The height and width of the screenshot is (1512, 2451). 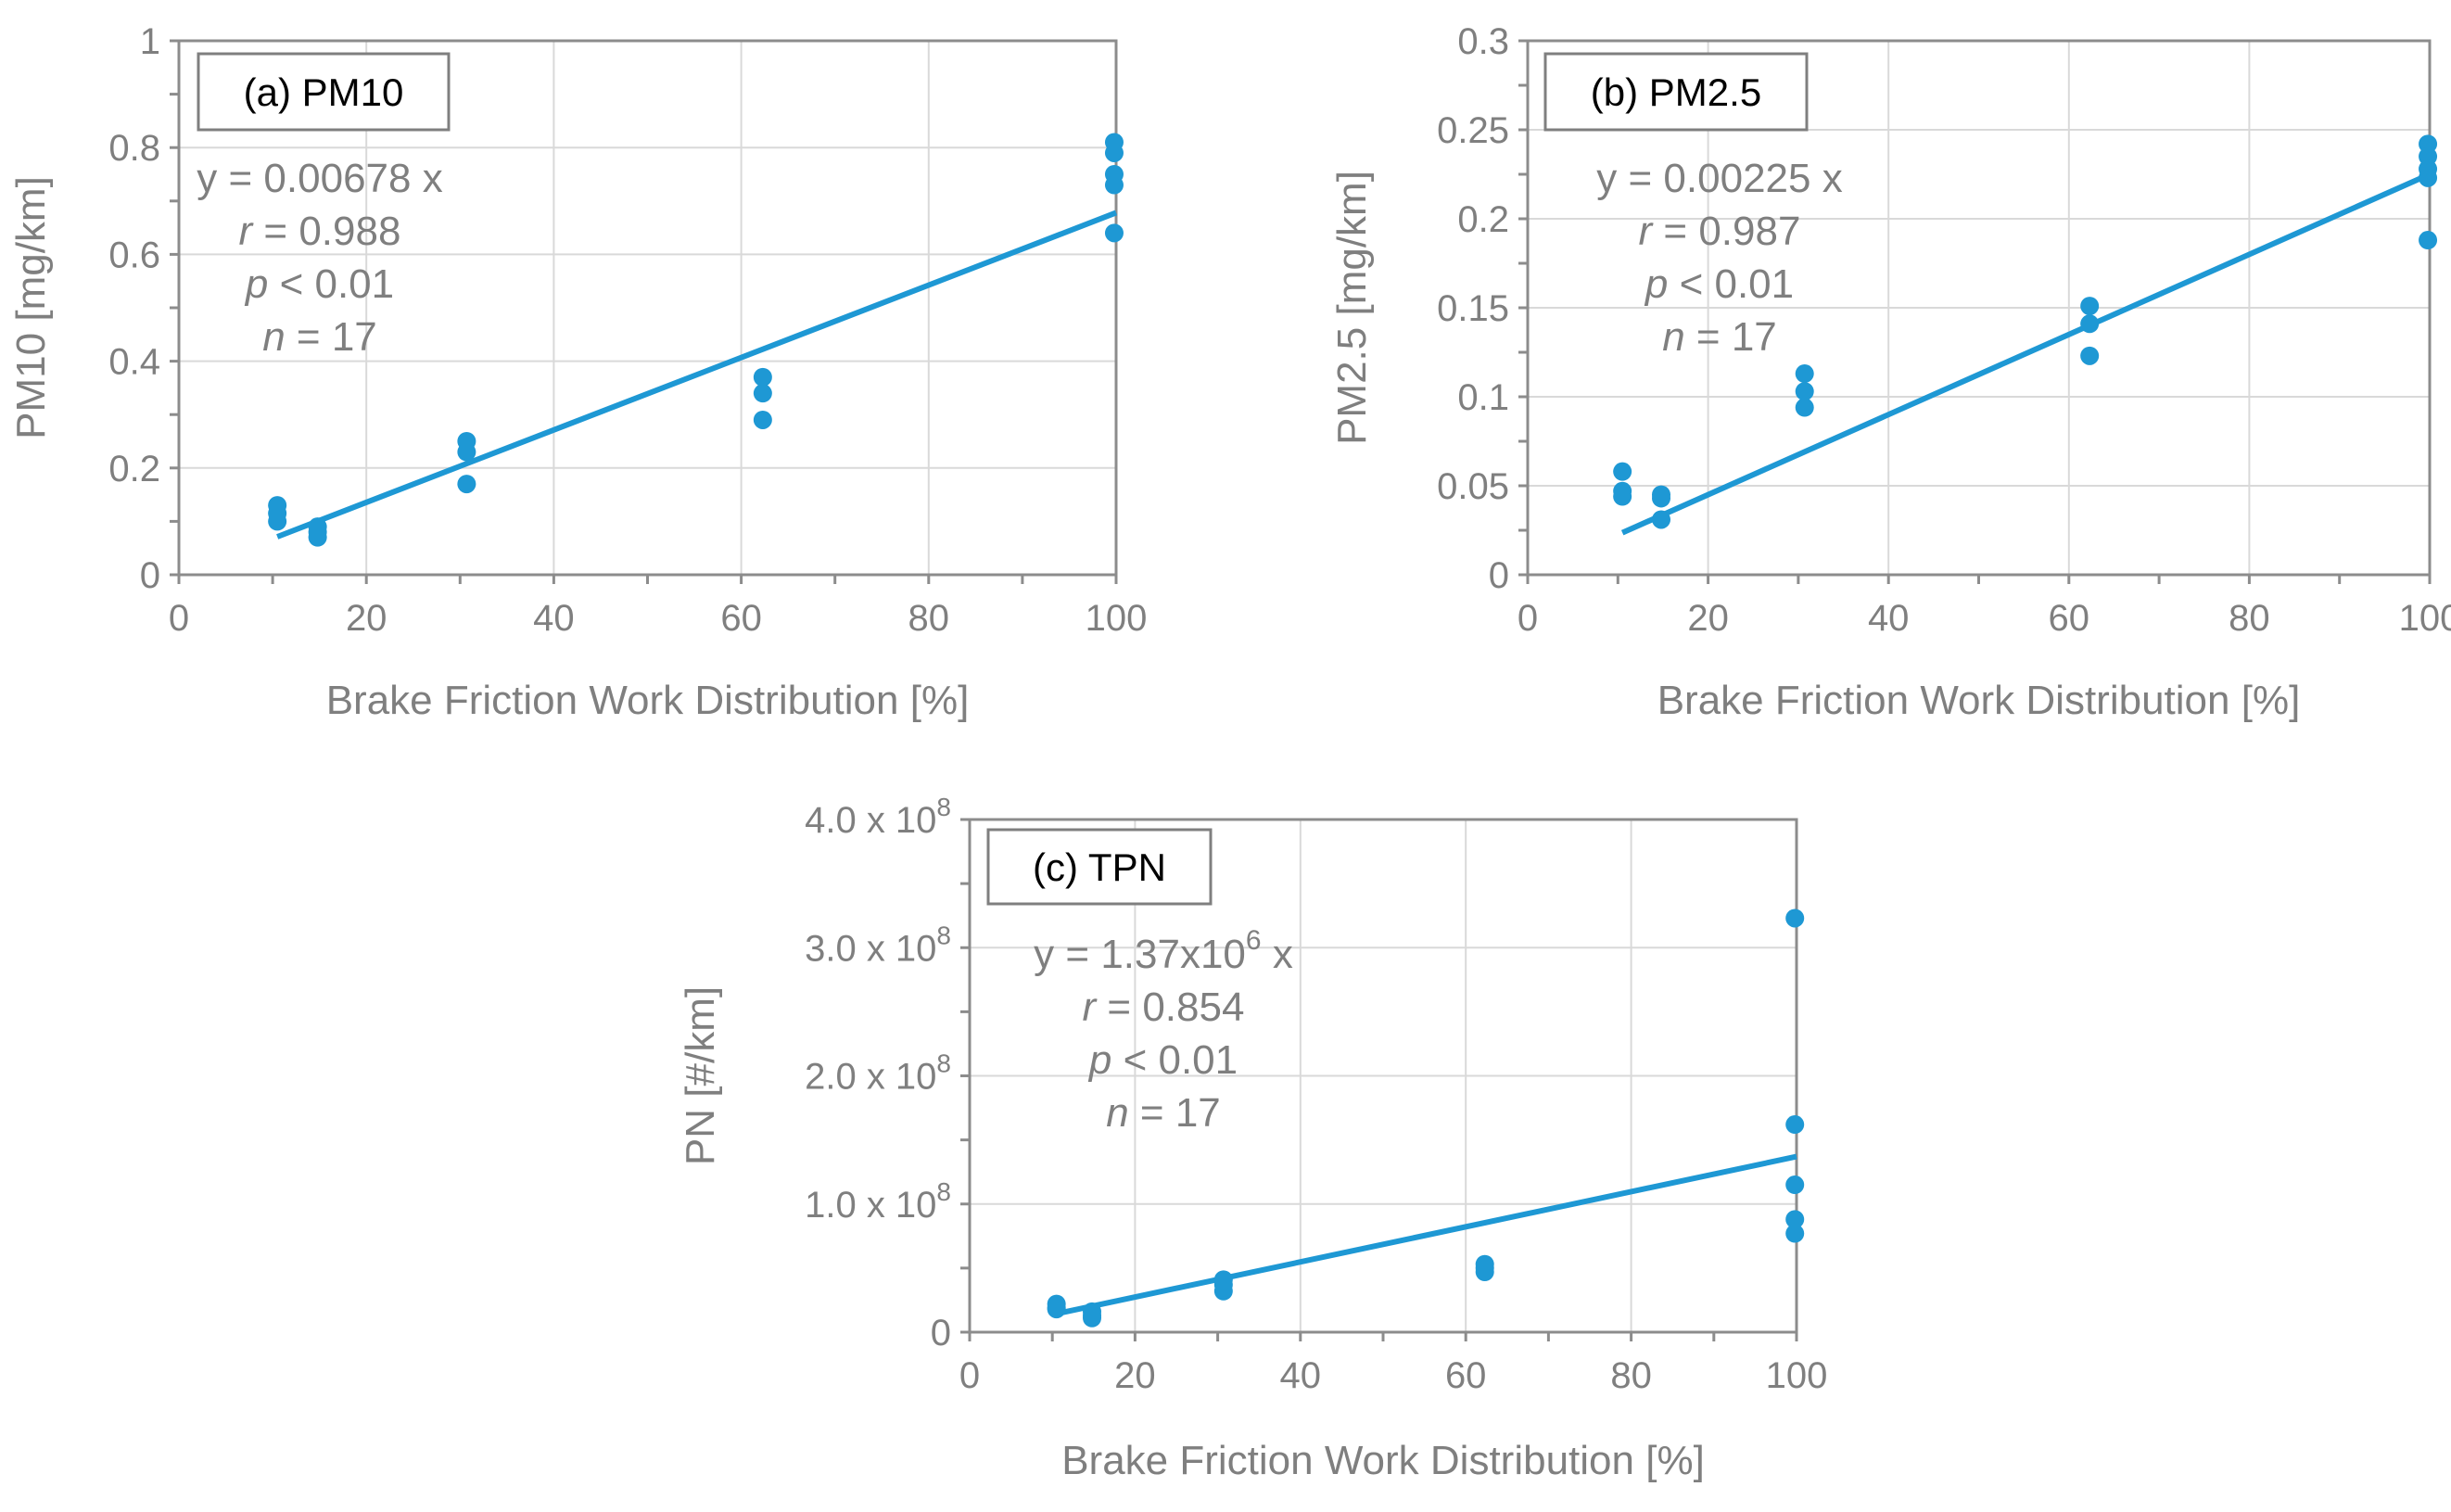 I want to click on panel-label: (b) PM2.5, so click(x=1676, y=92).